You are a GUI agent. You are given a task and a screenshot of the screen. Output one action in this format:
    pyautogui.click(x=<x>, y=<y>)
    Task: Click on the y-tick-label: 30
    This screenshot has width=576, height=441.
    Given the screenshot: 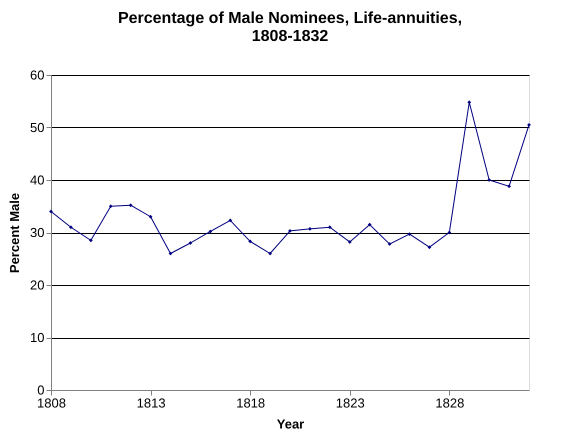 What is the action you would take?
    pyautogui.click(x=37, y=232)
    